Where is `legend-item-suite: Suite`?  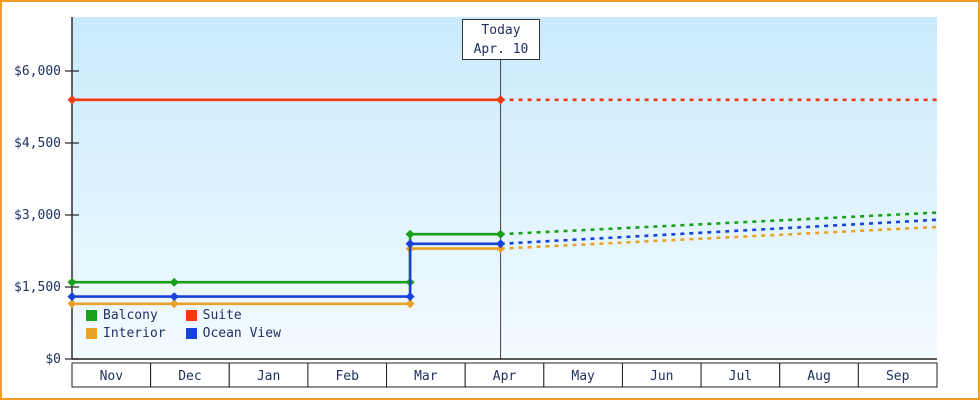 legend-item-suite: Suite is located at coordinates (233, 315).